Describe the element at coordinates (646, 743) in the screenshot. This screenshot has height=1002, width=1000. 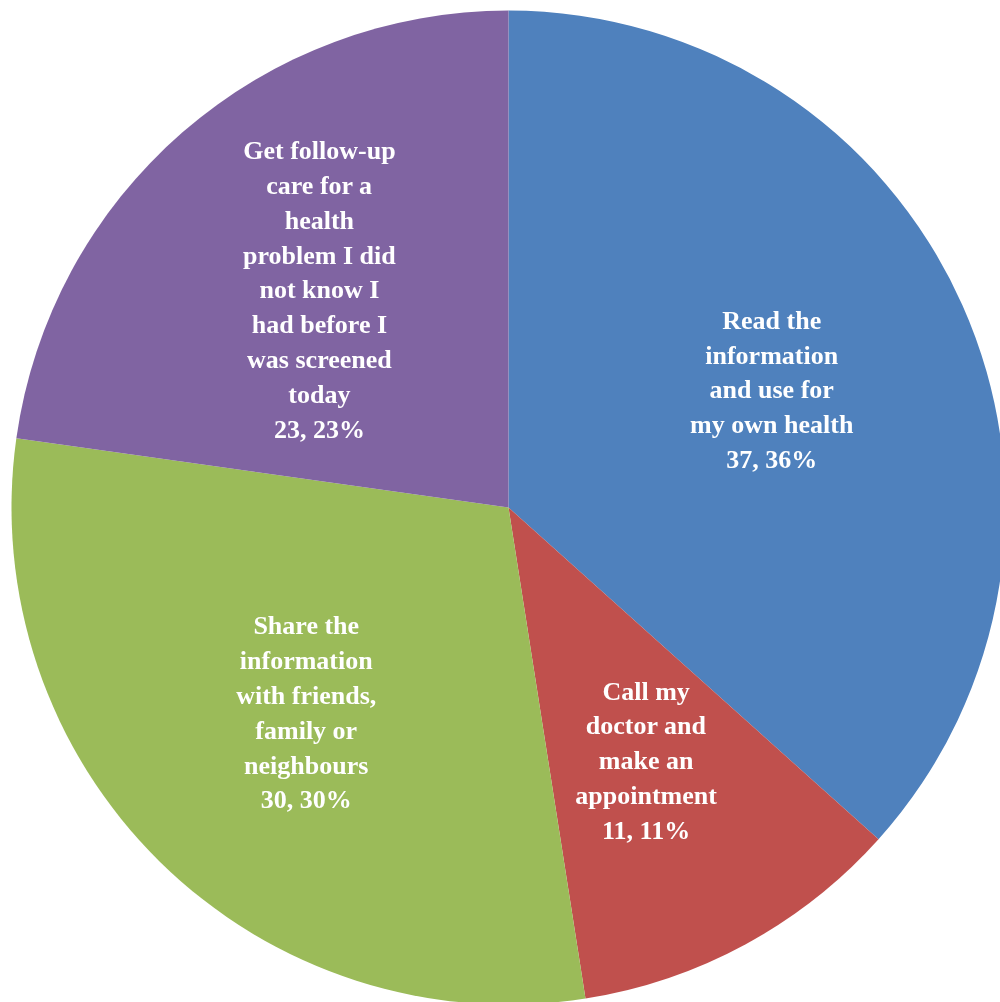
I see `slice-label: Call my doctor and make an appointment` at that location.